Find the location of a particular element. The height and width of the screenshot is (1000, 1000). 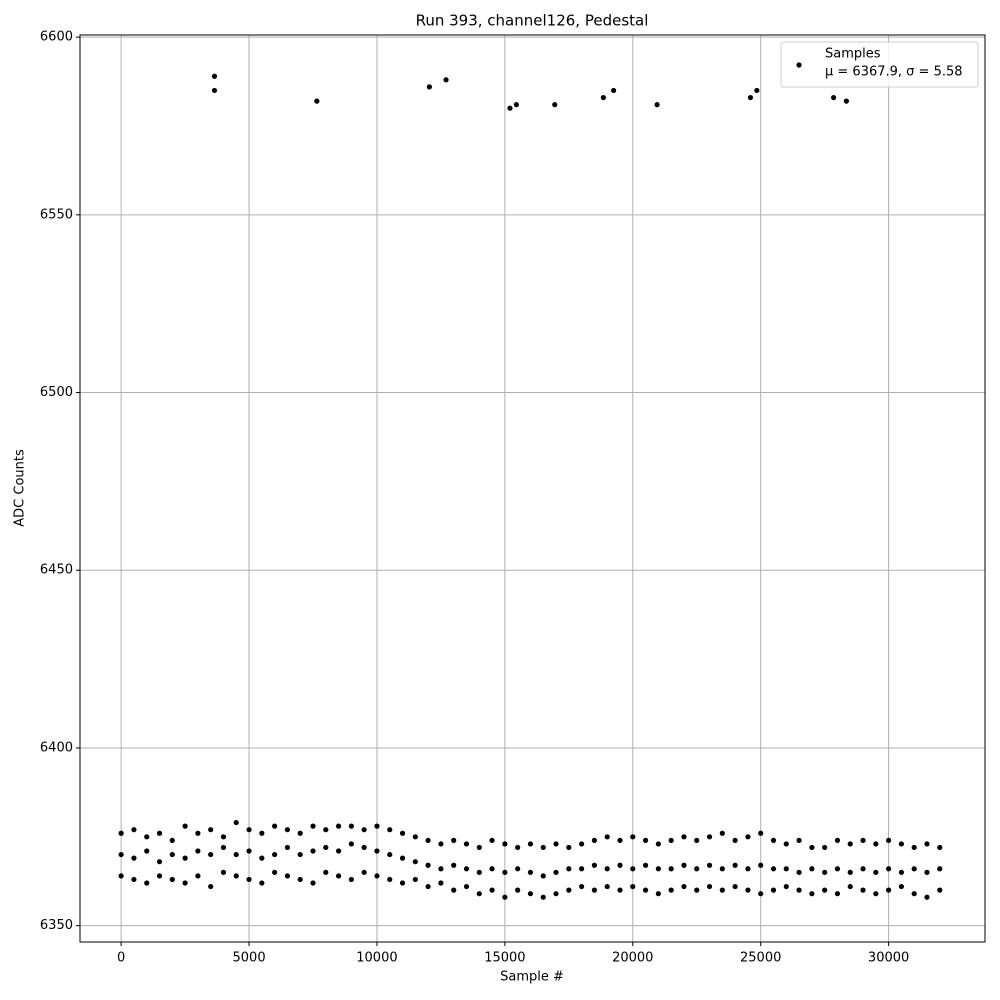

legend-marker is located at coordinates (799, 65).